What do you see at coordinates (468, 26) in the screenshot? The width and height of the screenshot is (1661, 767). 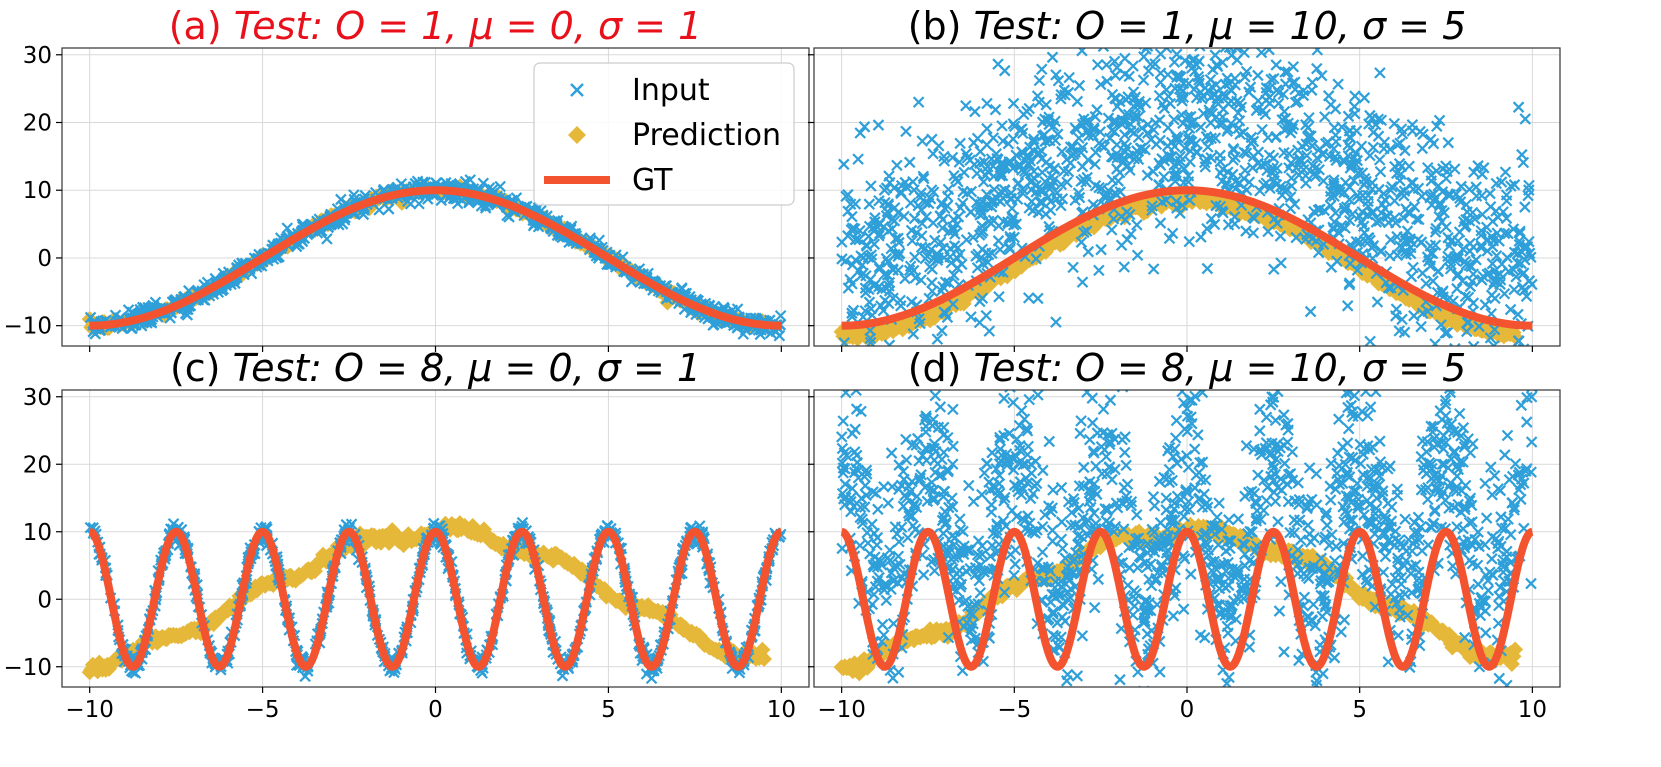 I see `title-math: Test: O = 1, μ = 0, σ = 1` at bounding box center [468, 26].